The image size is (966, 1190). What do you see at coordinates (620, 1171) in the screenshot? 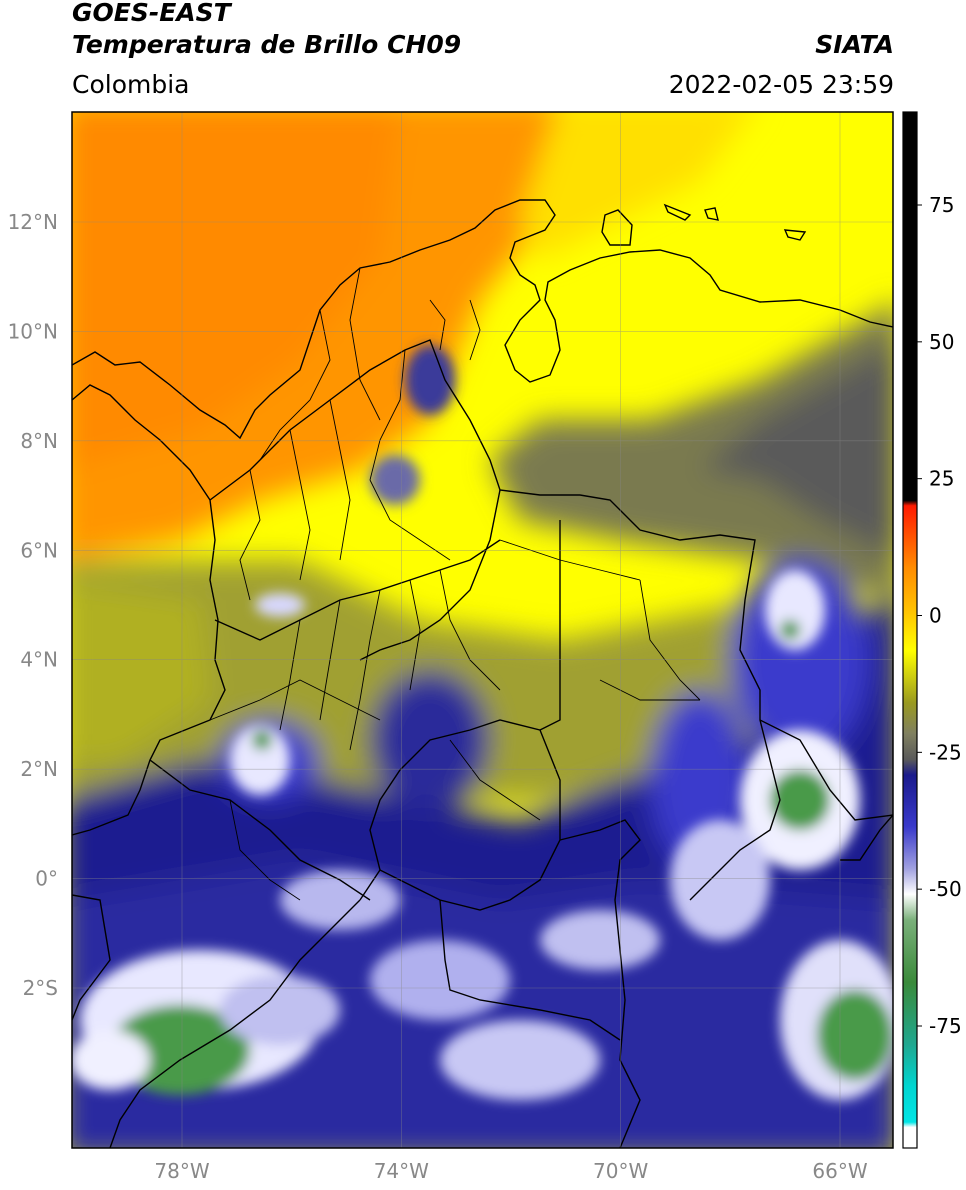
I see `longitude-tick-label: 70°W` at bounding box center [620, 1171].